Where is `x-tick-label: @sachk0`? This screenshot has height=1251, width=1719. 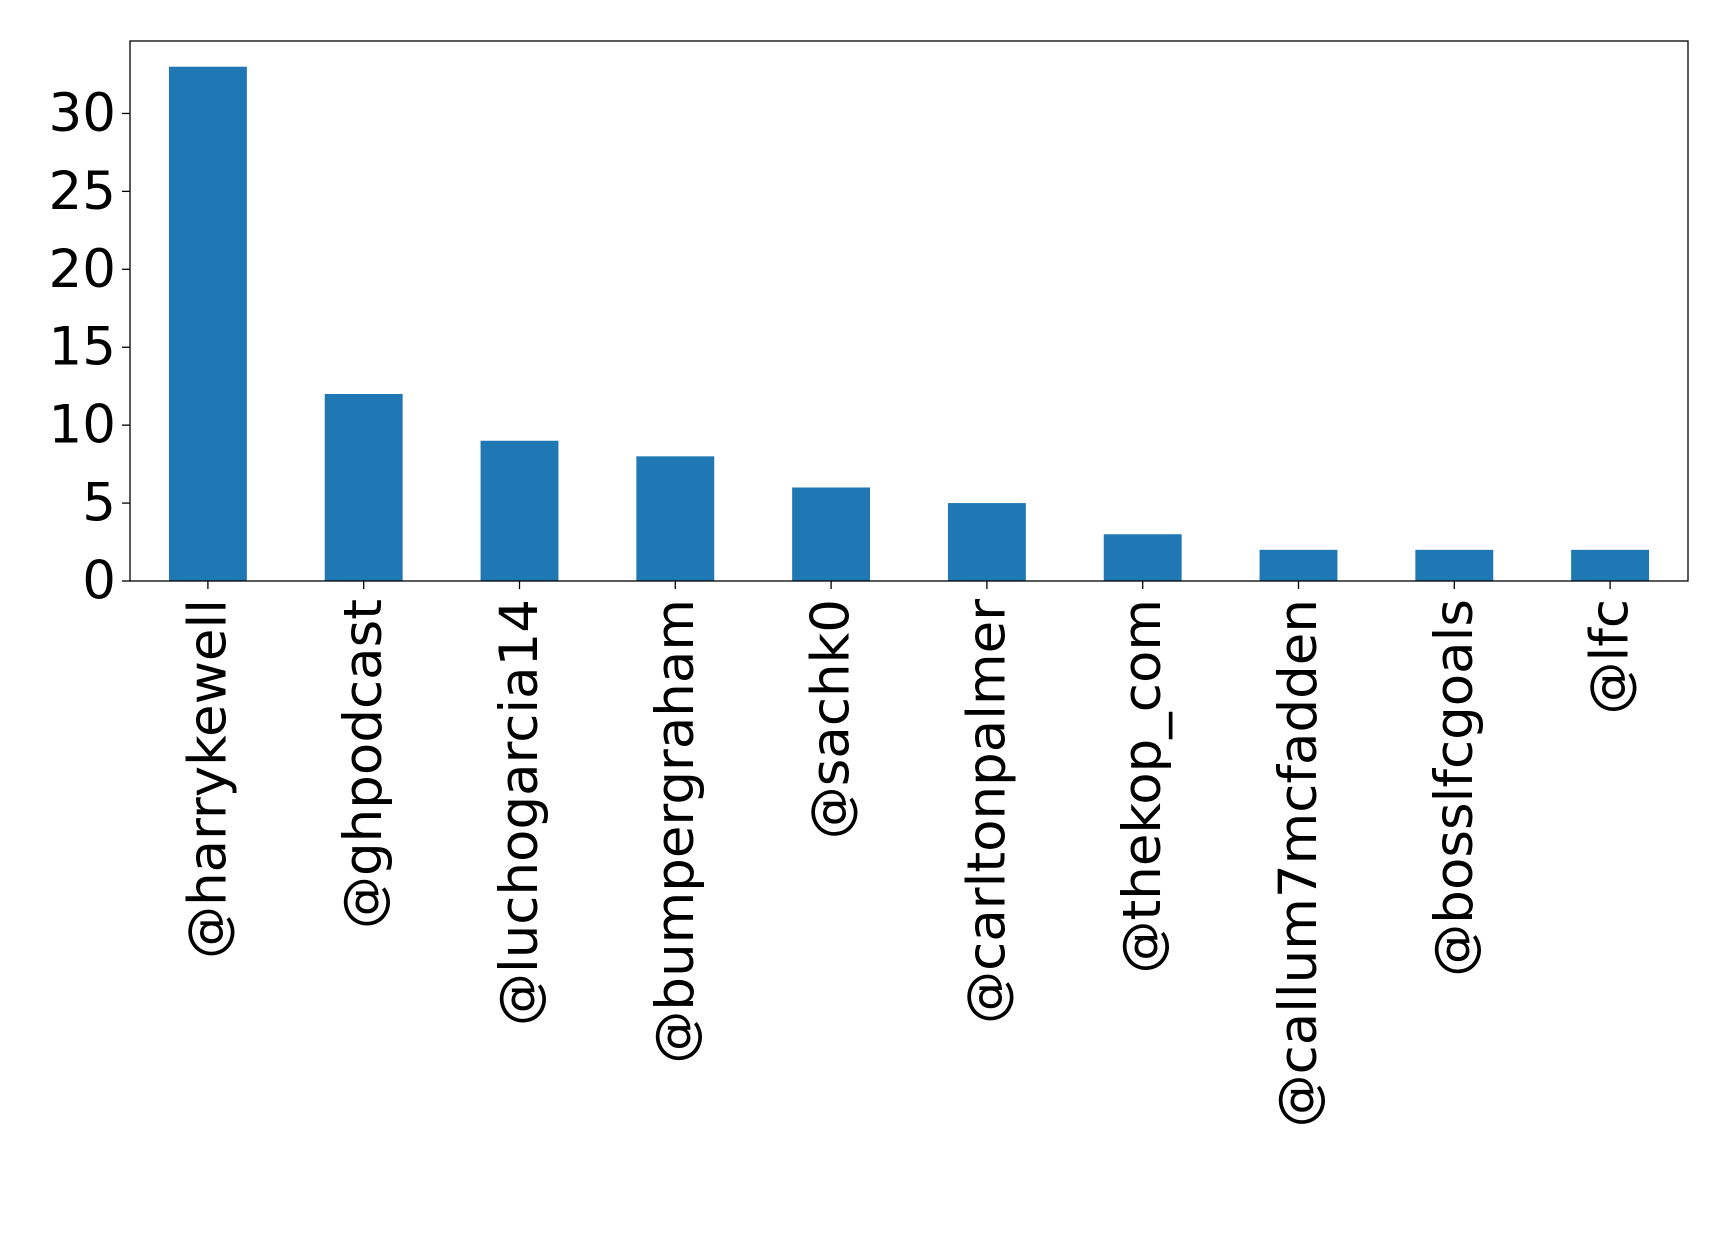
x-tick-label: @sachk0 is located at coordinates (831, 719).